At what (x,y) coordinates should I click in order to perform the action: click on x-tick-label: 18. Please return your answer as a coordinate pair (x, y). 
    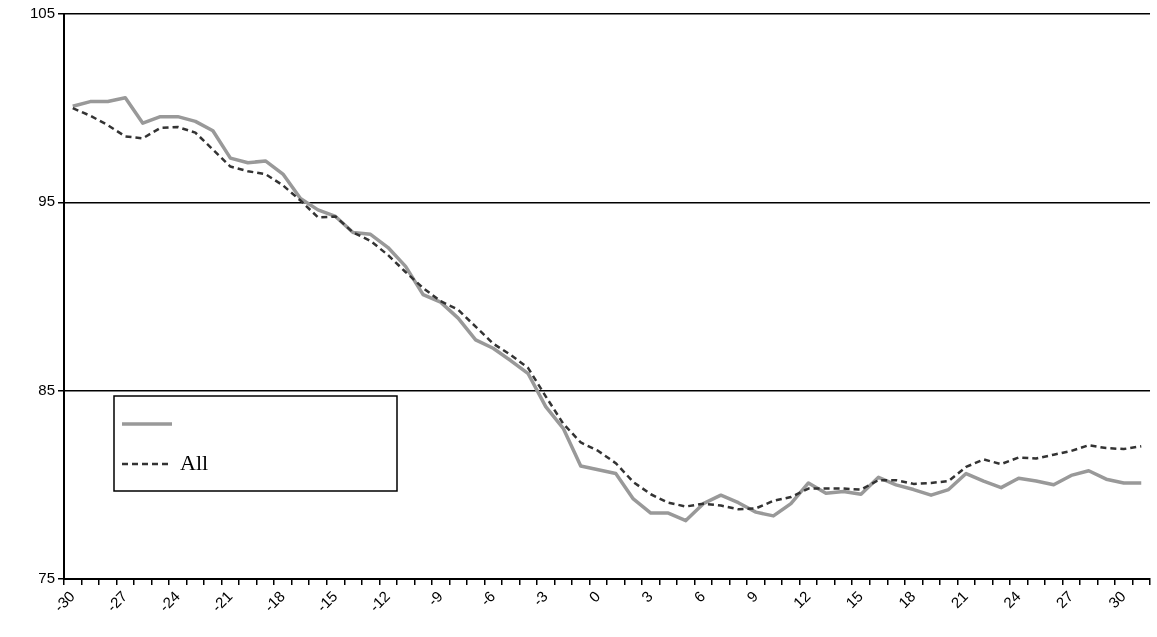
    Looking at the image, I should click on (906, 599).